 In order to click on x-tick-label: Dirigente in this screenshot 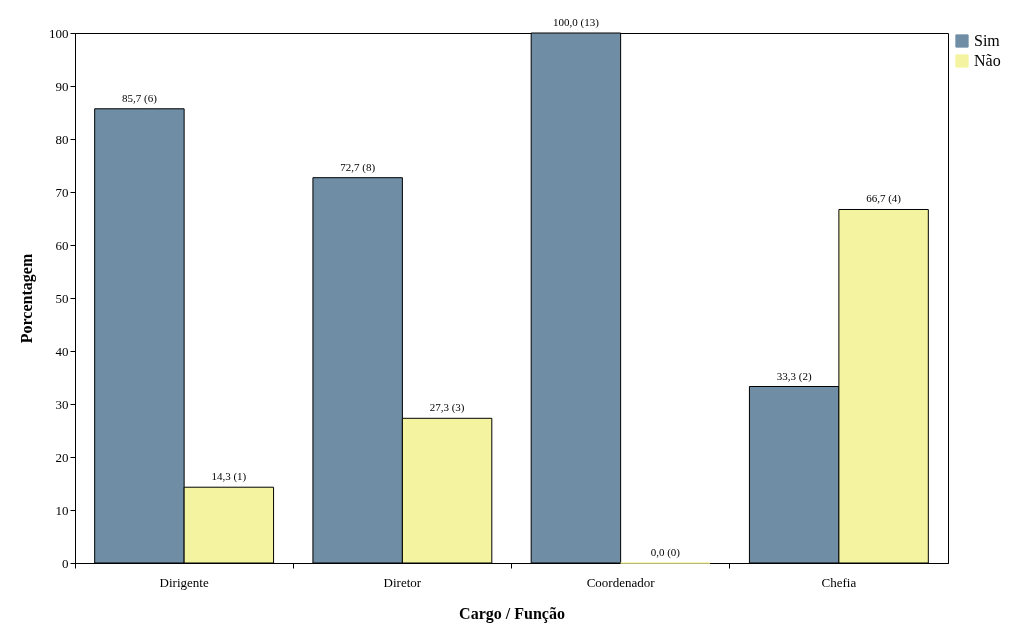, I will do `click(184, 582)`.